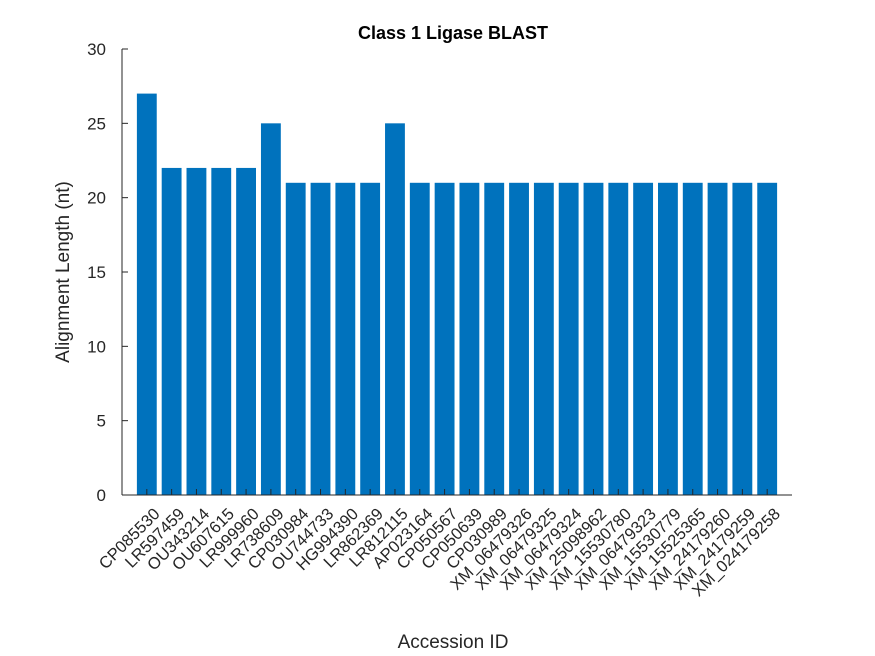  Describe the element at coordinates (453, 33) in the screenshot. I see `chart-title: Class 1 Ligase BLAST` at that location.